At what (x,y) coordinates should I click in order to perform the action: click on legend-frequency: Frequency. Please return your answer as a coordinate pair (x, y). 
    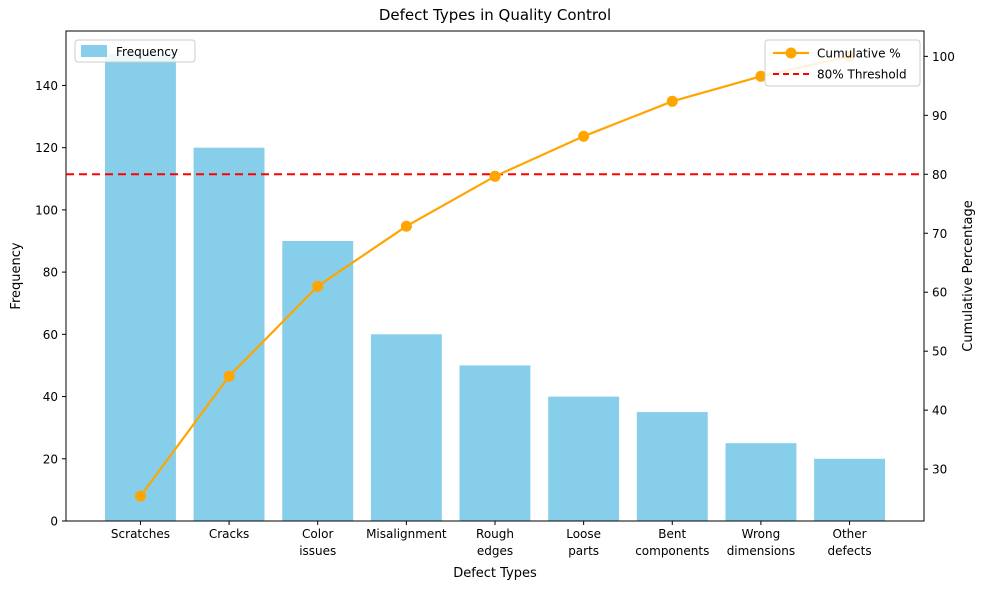
    Looking at the image, I should click on (135, 51).